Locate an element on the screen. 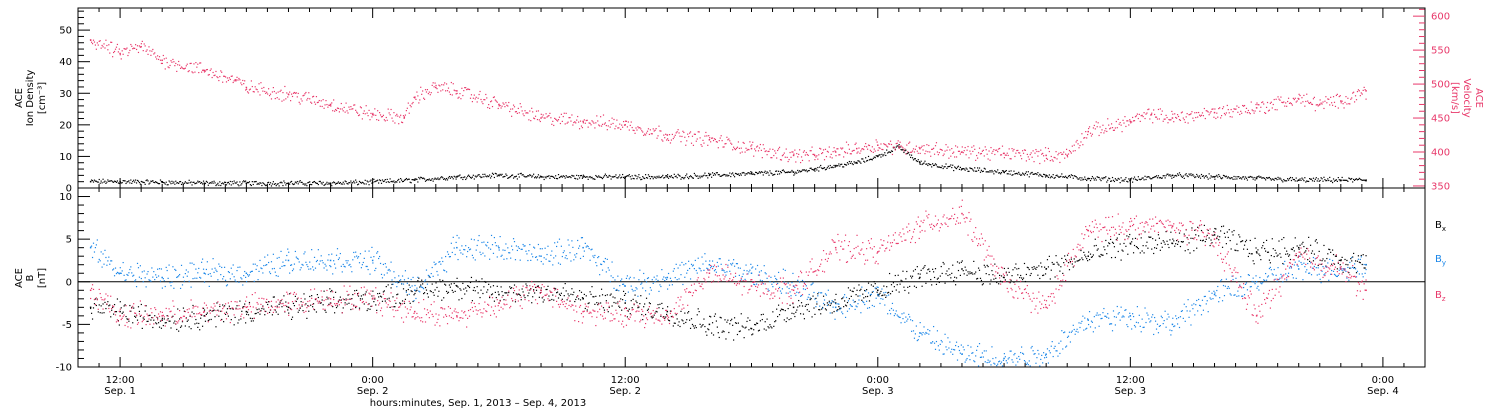 The width and height of the screenshot is (1500, 410). density-tick-label: 0 is located at coordinates (69, 189).